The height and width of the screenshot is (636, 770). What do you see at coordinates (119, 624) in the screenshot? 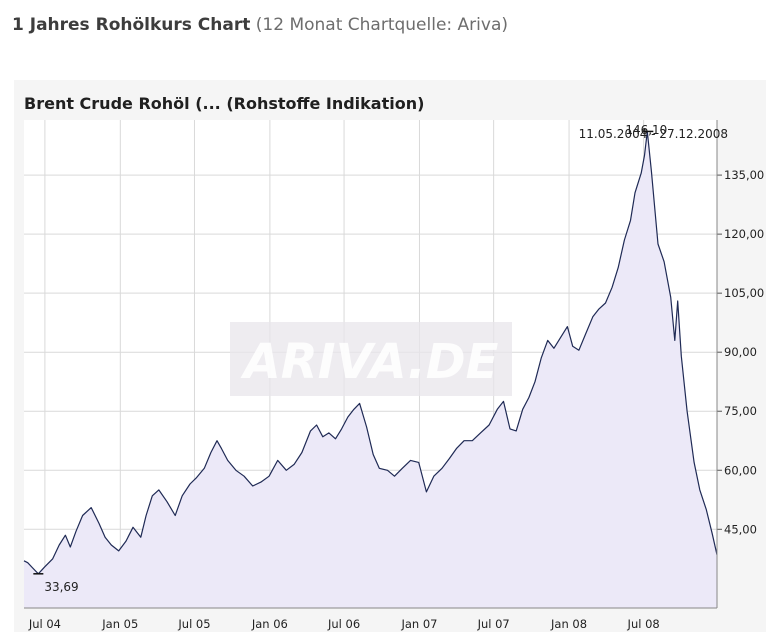
I see `x-tick-label: Jan 05` at bounding box center [119, 624].